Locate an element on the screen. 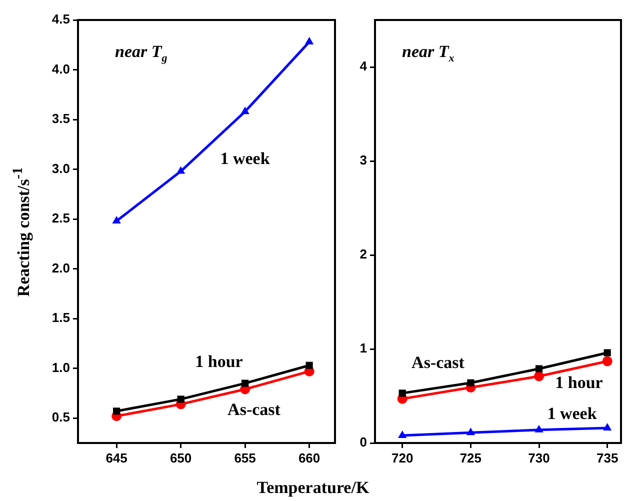  y-tick-label: 1 is located at coordinates (363, 348).